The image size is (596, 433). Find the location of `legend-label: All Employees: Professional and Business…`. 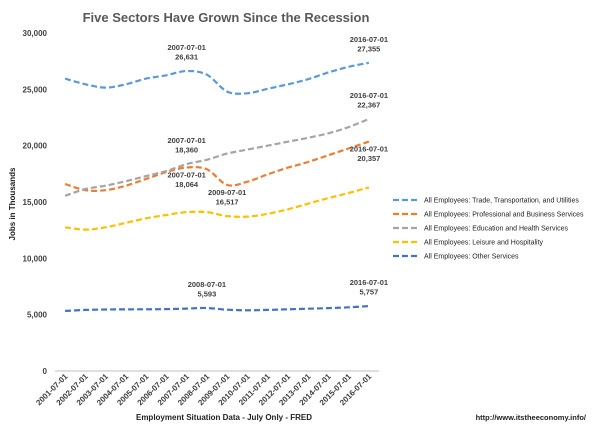

legend-label: All Employees: Professional and Business… is located at coordinates (504, 215).